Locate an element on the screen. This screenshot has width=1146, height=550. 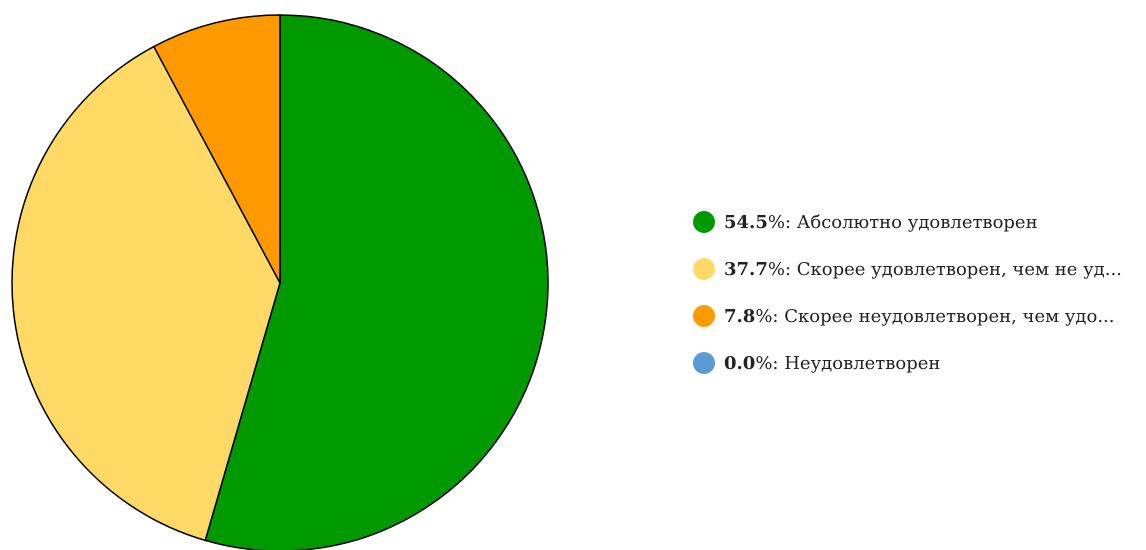
legend-percentage: 7.8 is located at coordinates (739, 316).